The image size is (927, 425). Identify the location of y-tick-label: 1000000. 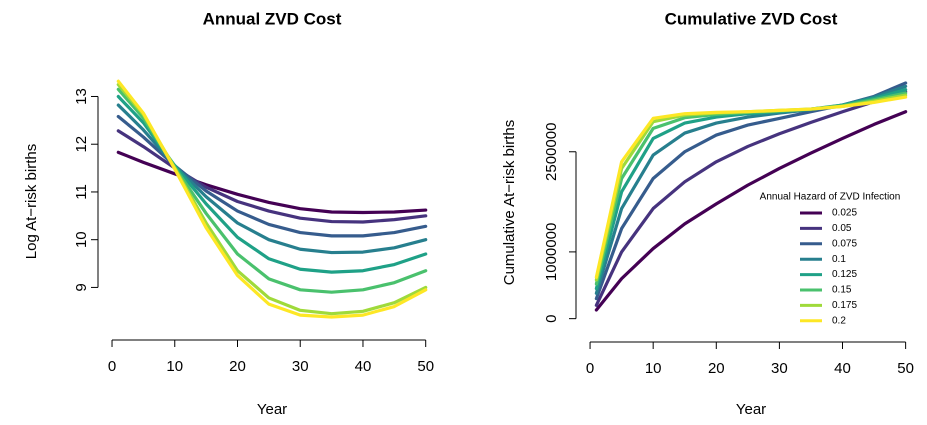
(551, 252).